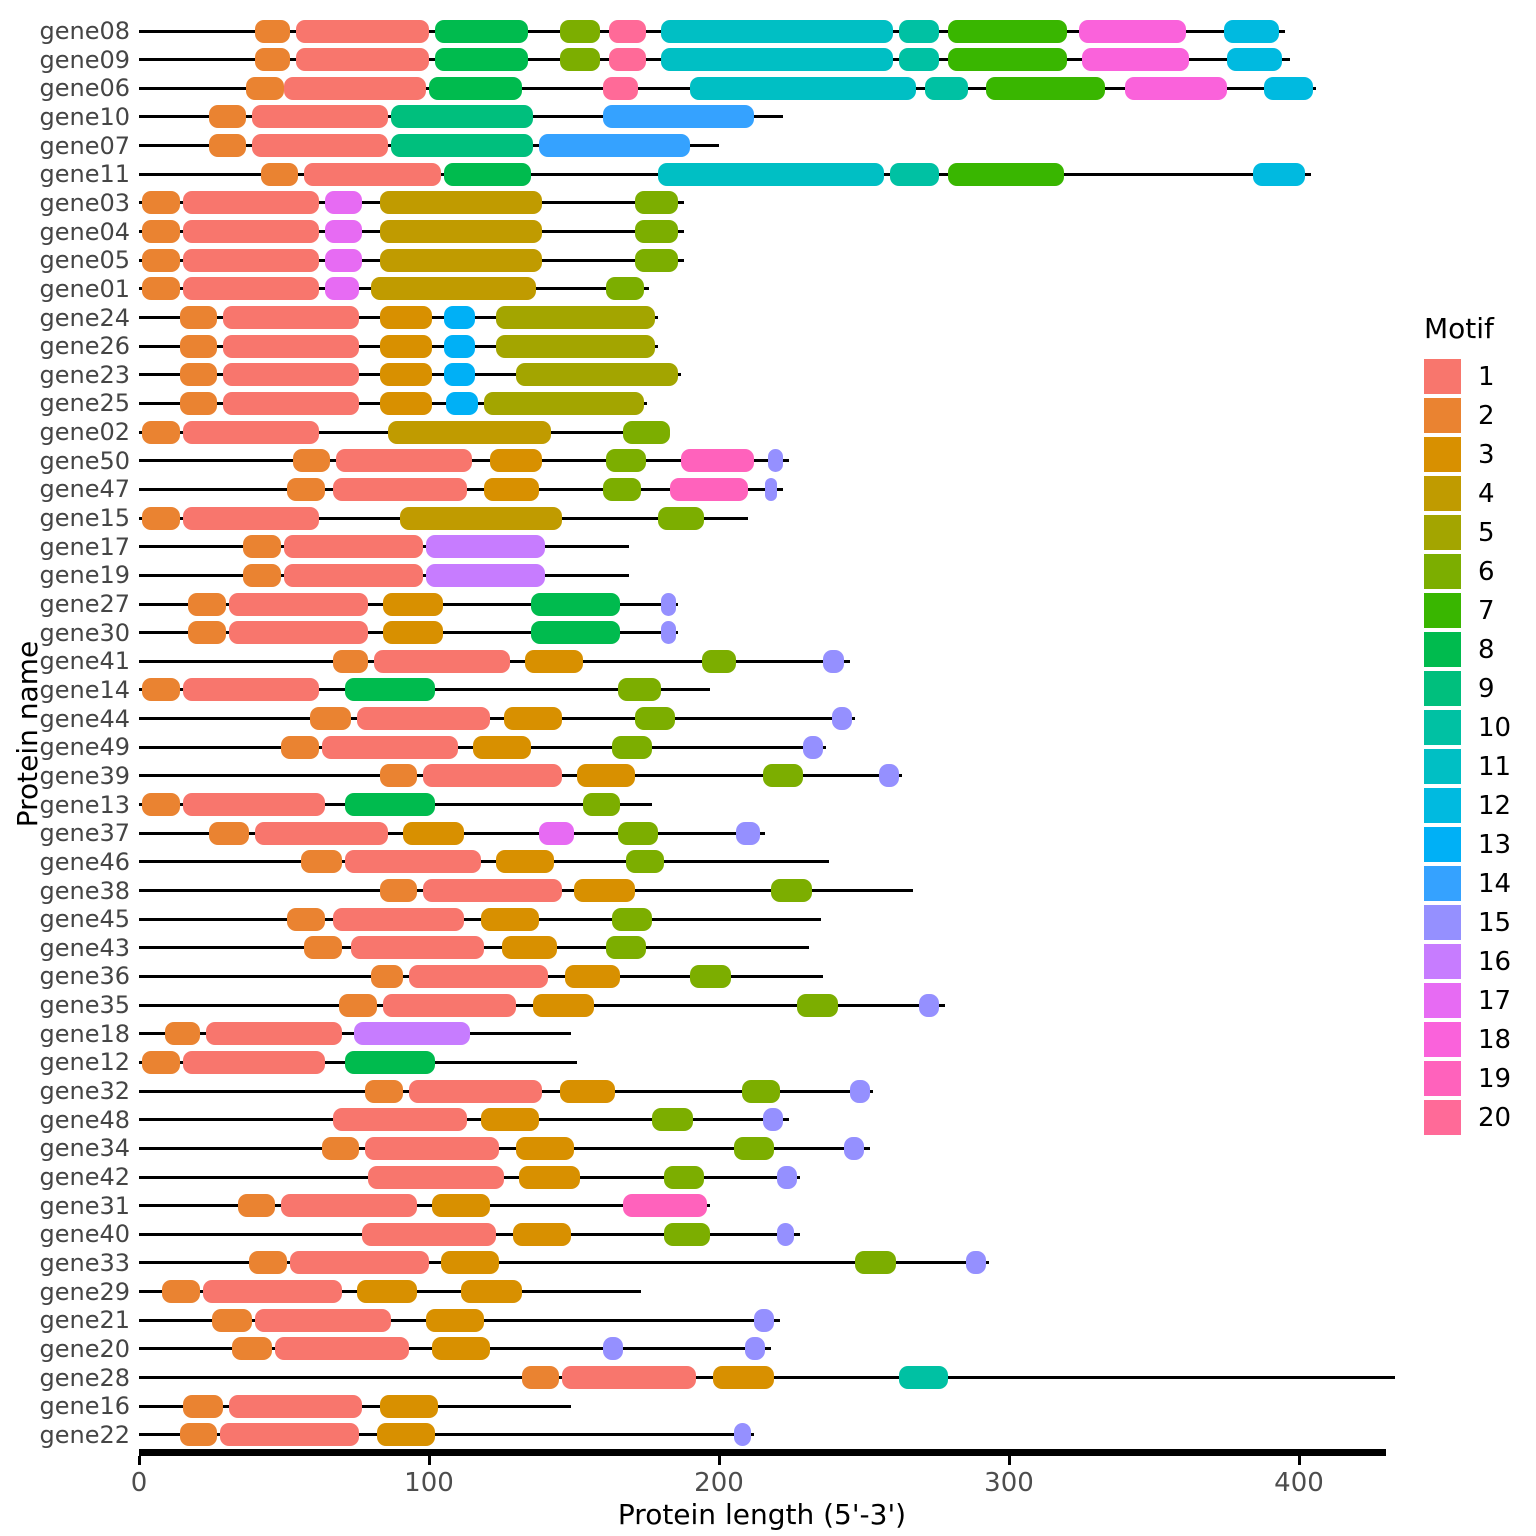 Image resolution: width=1536 pixels, height=1536 pixels. Describe the element at coordinates (84, 1119) in the screenshot. I see `gene-label: gene48` at that location.